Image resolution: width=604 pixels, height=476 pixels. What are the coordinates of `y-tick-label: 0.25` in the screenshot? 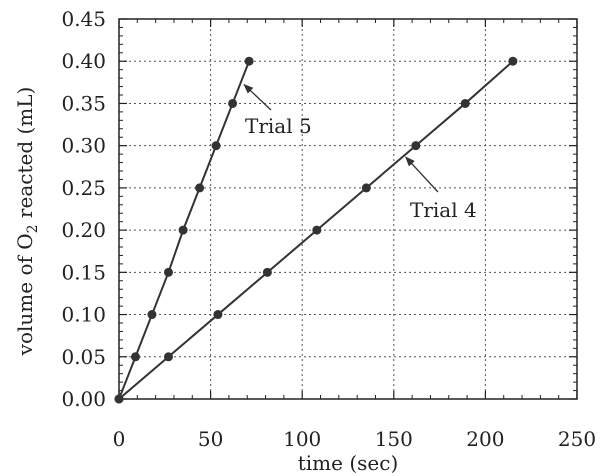 It's located at (83, 188).